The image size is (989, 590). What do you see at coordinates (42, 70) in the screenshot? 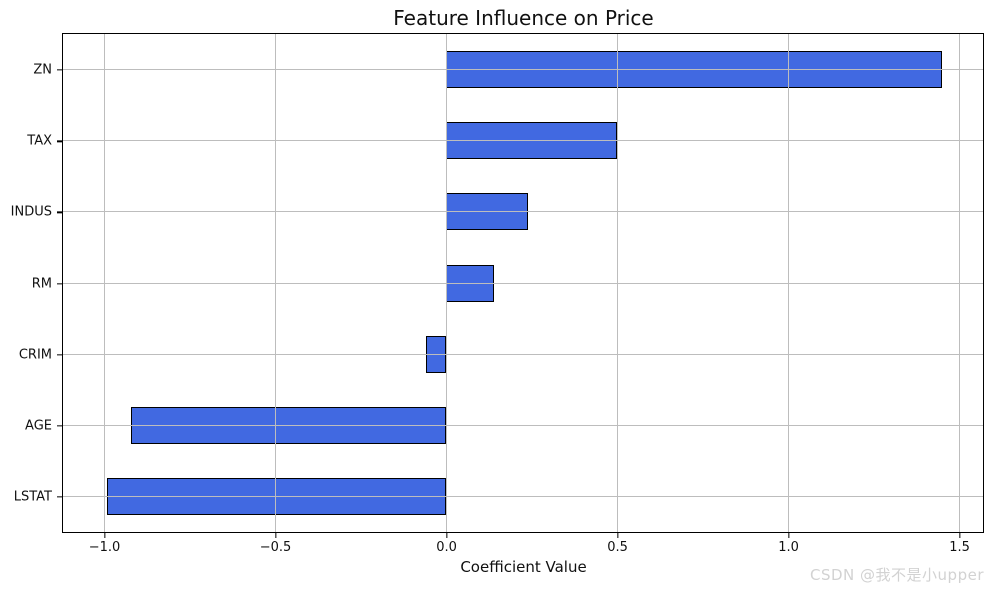
I see `y-tick-label: ZN` at bounding box center [42, 70].